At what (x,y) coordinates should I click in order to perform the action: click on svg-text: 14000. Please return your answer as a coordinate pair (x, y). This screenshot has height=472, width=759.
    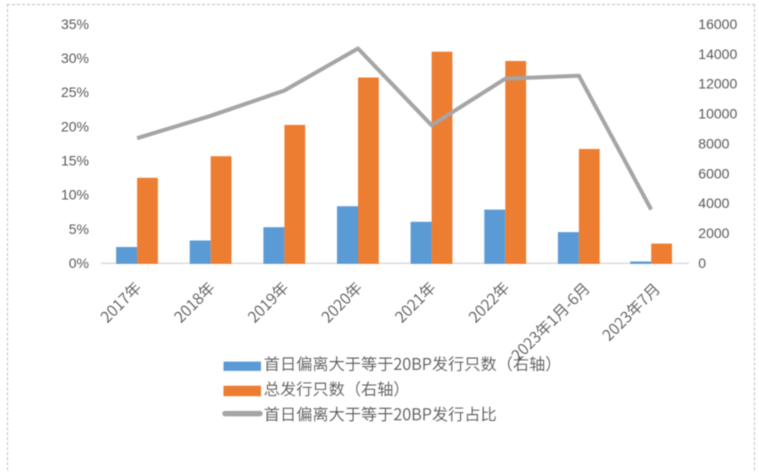
    Looking at the image, I should click on (717, 54).